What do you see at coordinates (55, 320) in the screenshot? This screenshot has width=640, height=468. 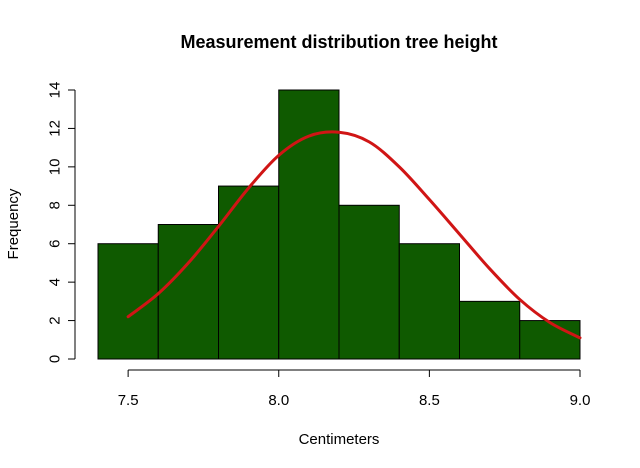 I see `y-tick-label: 2` at bounding box center [55, 320].